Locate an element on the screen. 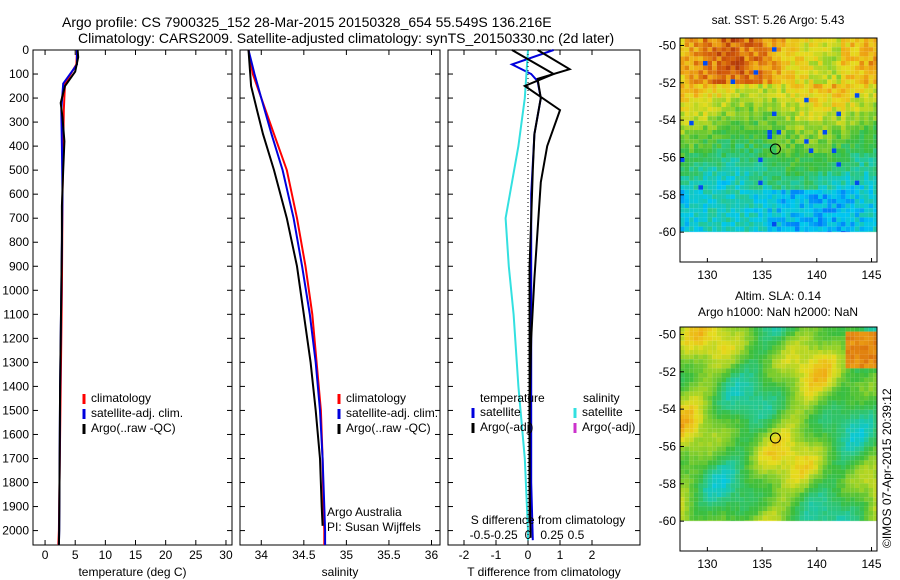 The width and height of the screenshot is (900, 580). s-tick-label: 0.5 is located at coordinates (576, 535).